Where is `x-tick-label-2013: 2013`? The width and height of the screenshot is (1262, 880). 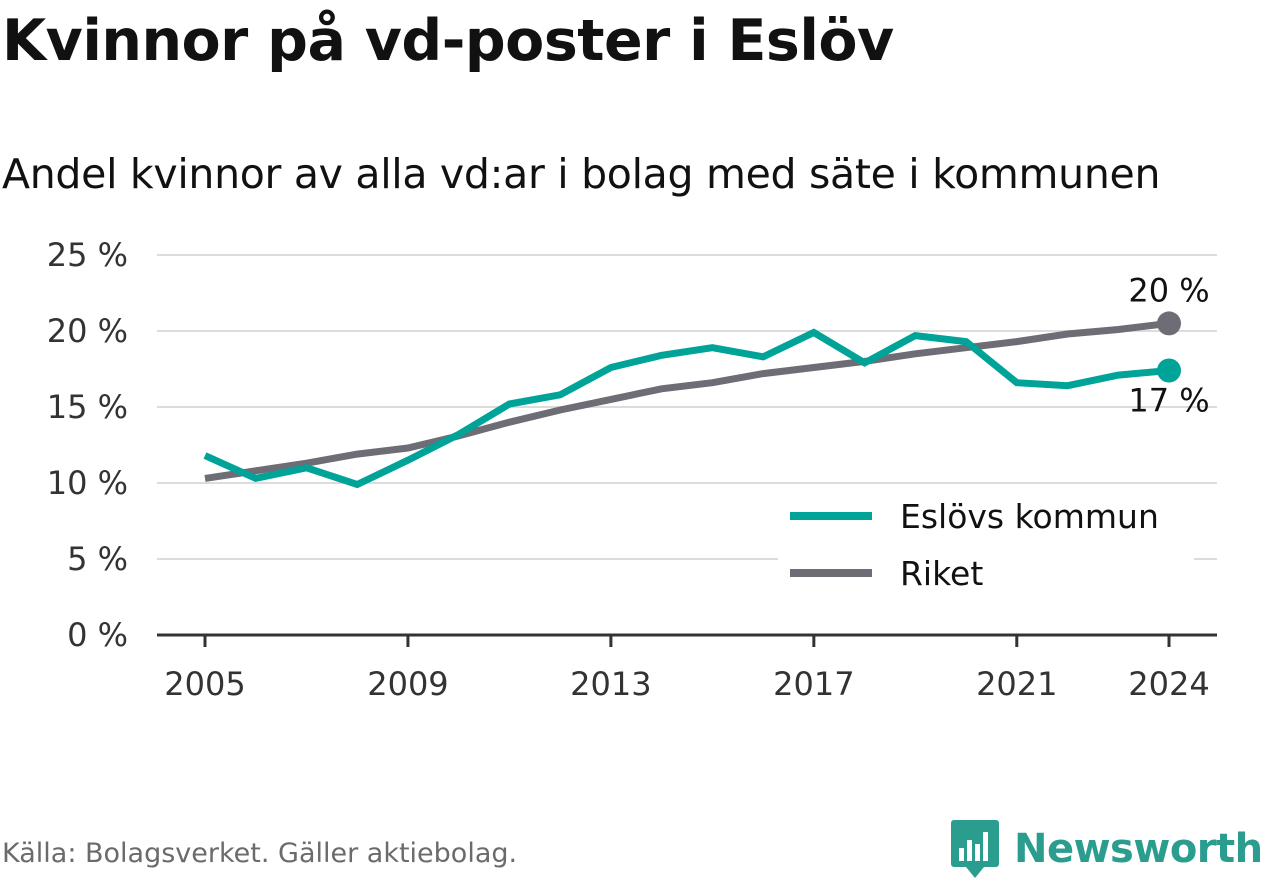
x-tick-label-2013: 2013 is located at coordinates (610, 684).